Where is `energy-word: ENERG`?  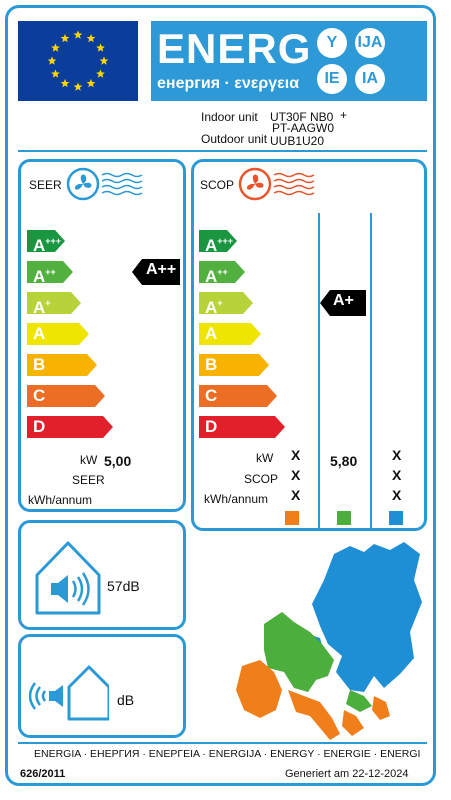
energy-word: ENERG is located at coordinates (234, 48).